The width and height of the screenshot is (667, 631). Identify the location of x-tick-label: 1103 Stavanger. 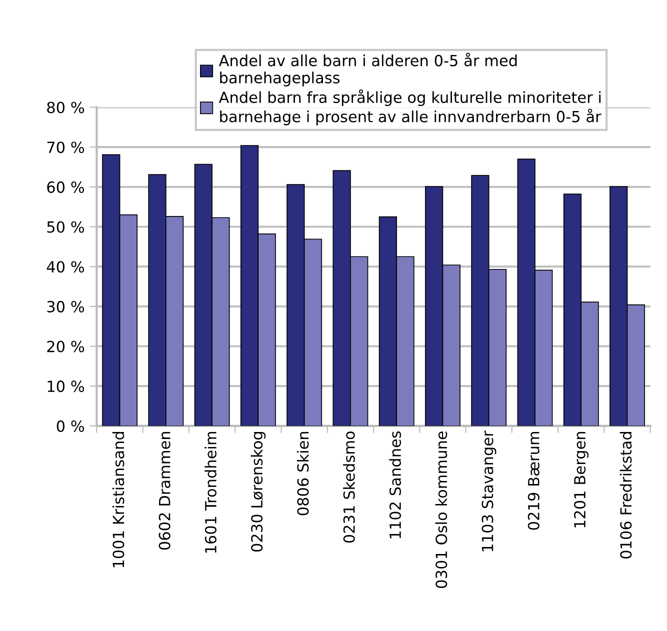
(489, 491).